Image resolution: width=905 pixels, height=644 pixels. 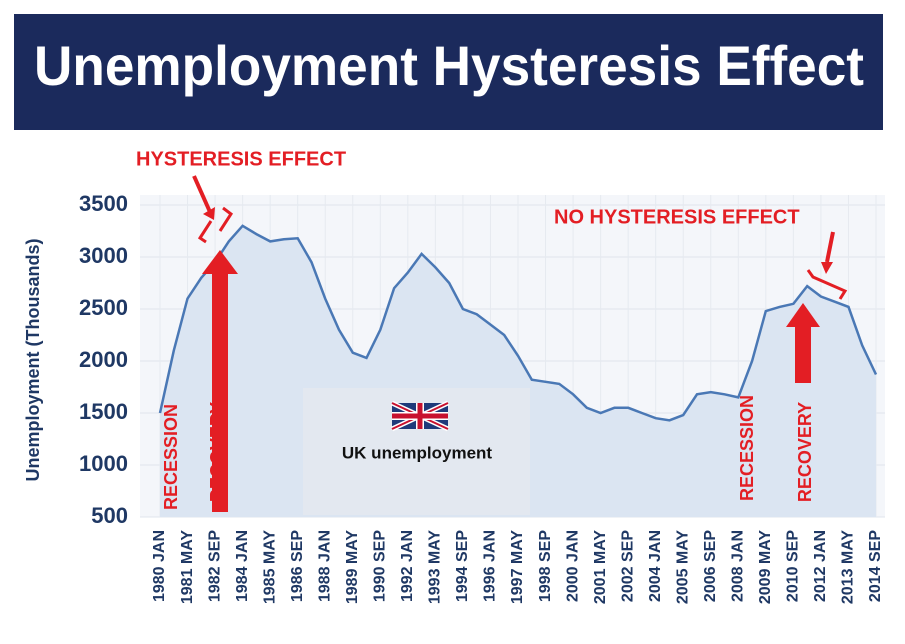 I want to click on x-tick-label: 2000 JAN, so click(x=572, y=566).